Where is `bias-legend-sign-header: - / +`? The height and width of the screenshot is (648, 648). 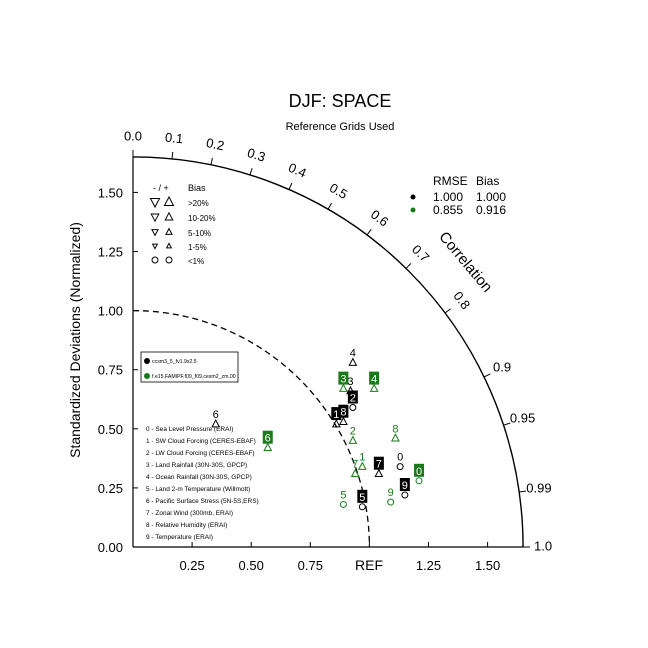 bias-legend-sign-header: - / + is located at coordinates (161, 188).